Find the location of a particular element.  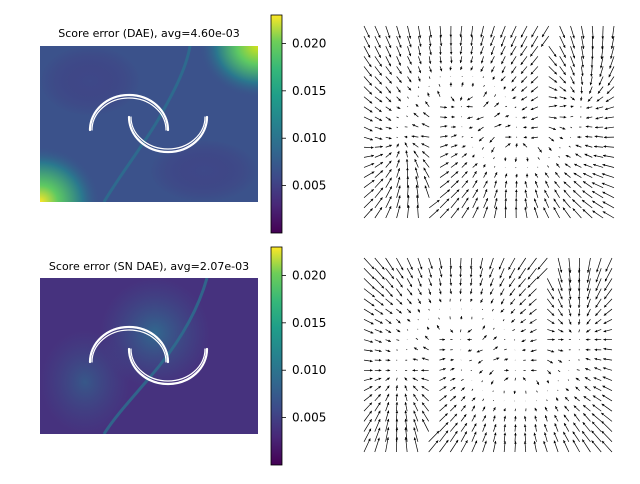

colorbar-tick-label: 0.005 is located at coordinates (309, 186).